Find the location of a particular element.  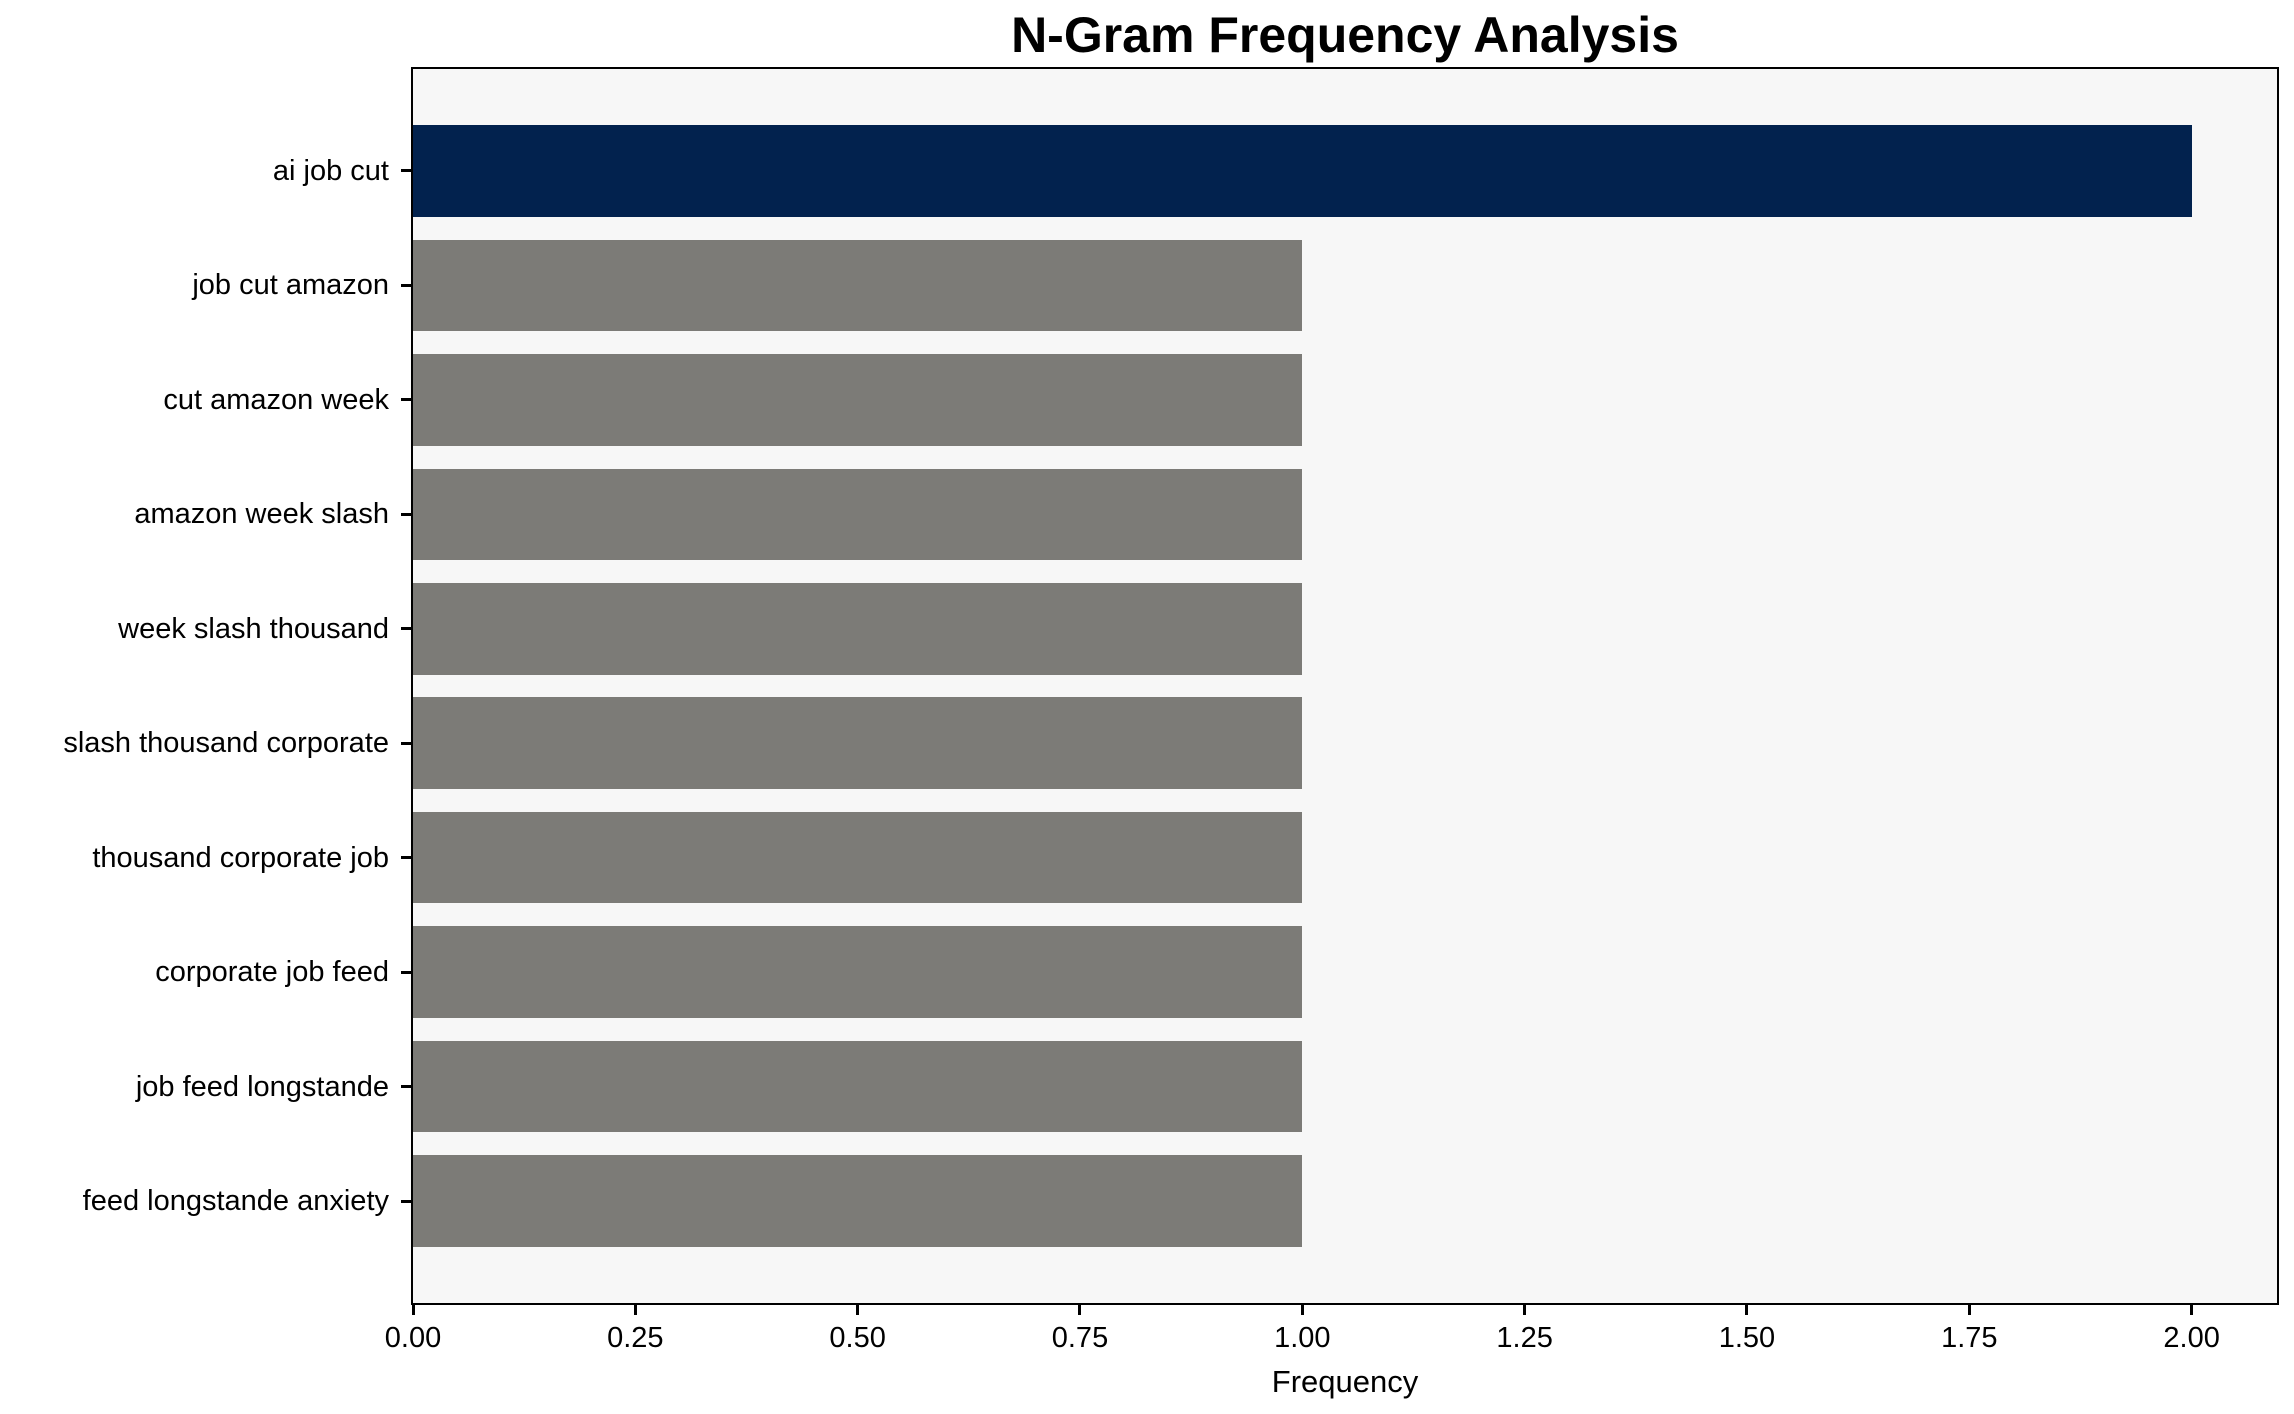

y-tick-label: feed longstande anxiety is located at coordinates (235, 1201).